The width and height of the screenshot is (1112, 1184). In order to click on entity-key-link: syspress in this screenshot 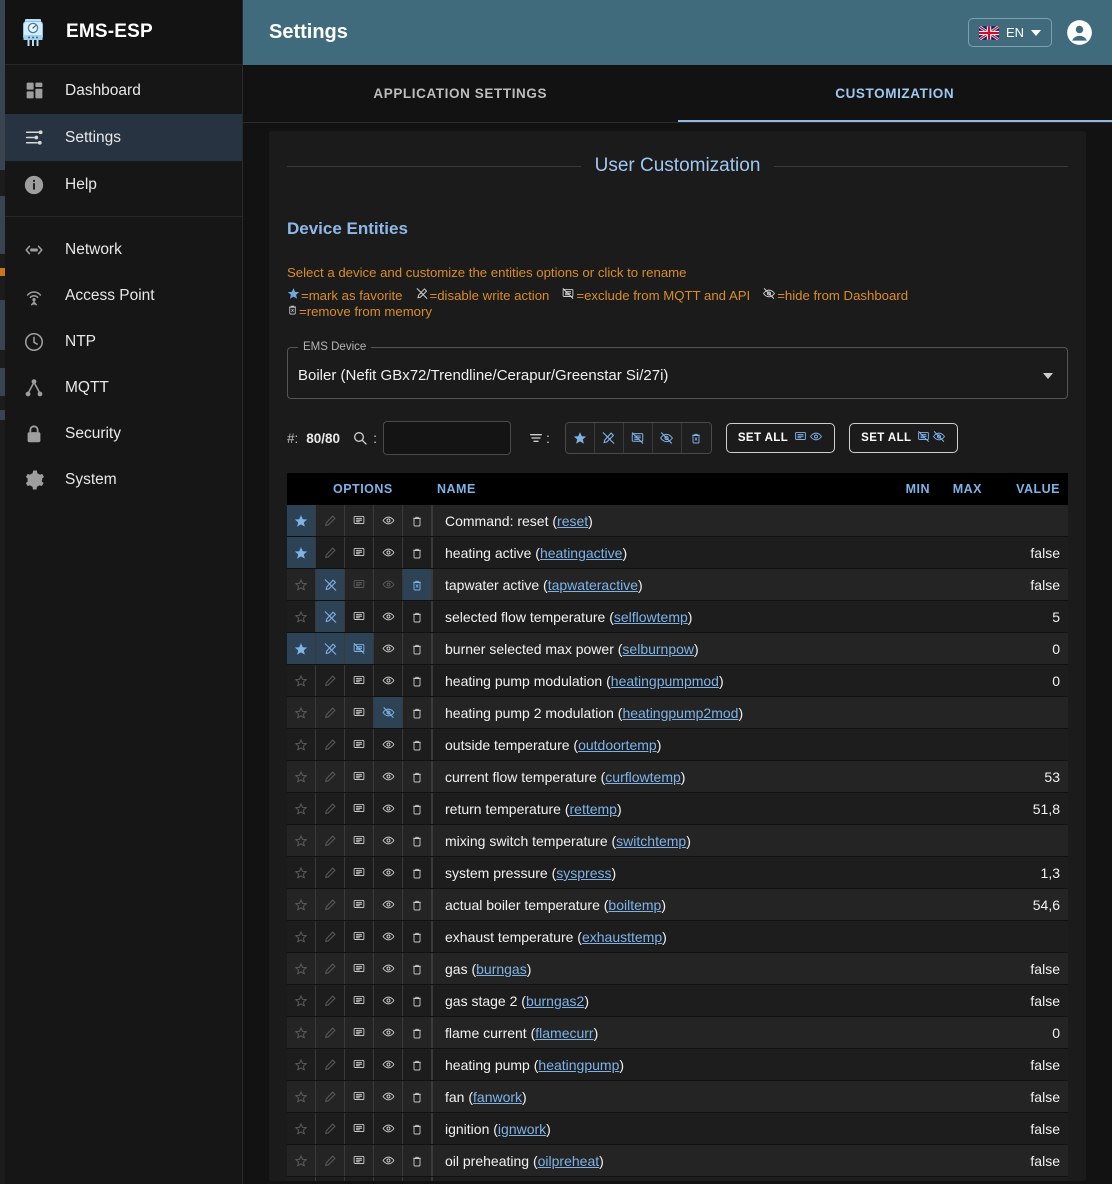, I will do `click(584, 872)`.